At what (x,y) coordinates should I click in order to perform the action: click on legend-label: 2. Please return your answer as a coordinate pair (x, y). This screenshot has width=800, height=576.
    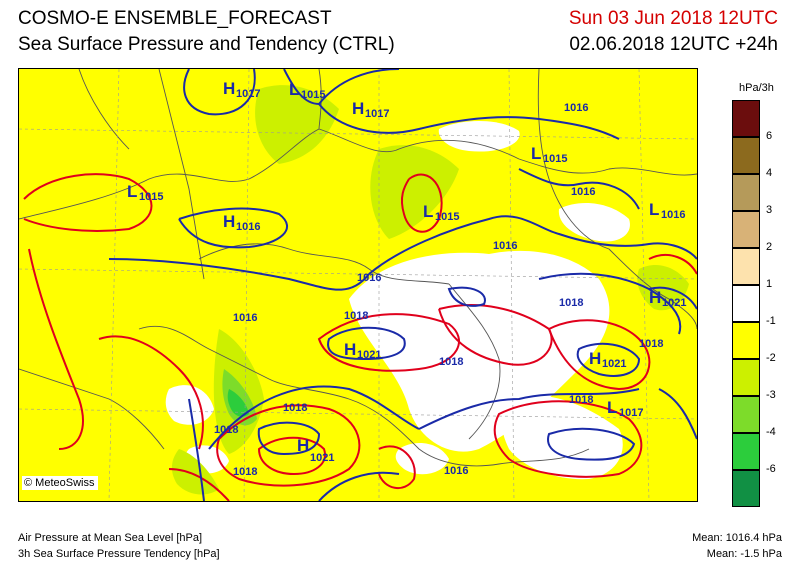
    Looking at the image, I should click on (769, 247).